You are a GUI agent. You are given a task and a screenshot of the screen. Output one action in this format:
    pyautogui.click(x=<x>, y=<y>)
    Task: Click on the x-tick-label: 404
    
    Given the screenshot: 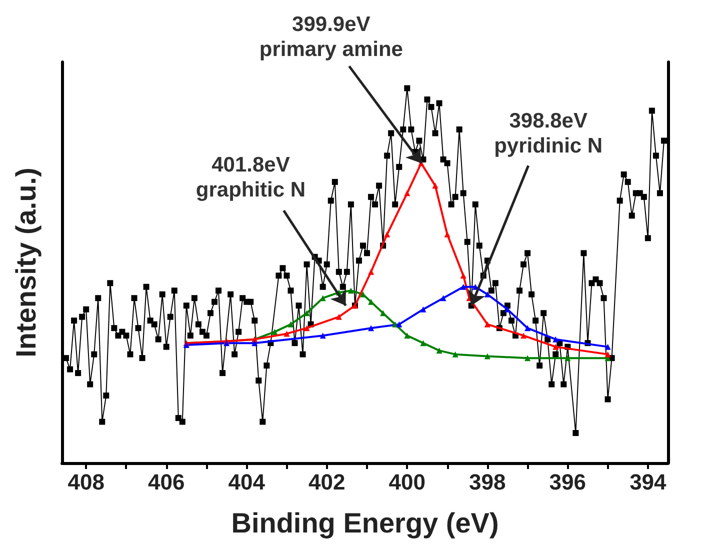 What is the action you would take?
    pyautogui.click(x=247, y=482)
    